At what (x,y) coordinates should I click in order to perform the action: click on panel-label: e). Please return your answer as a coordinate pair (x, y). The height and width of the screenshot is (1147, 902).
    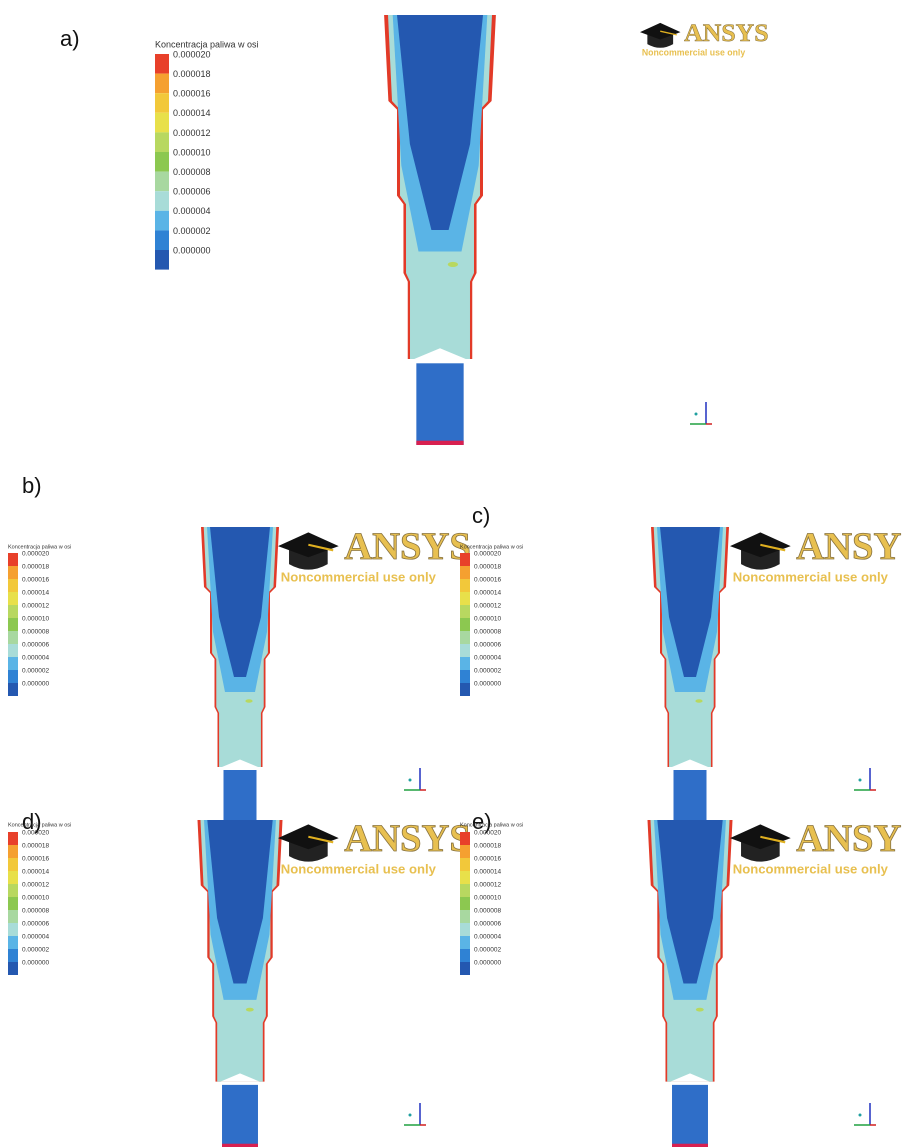
    Looking at the image, I should click on (482, 821).